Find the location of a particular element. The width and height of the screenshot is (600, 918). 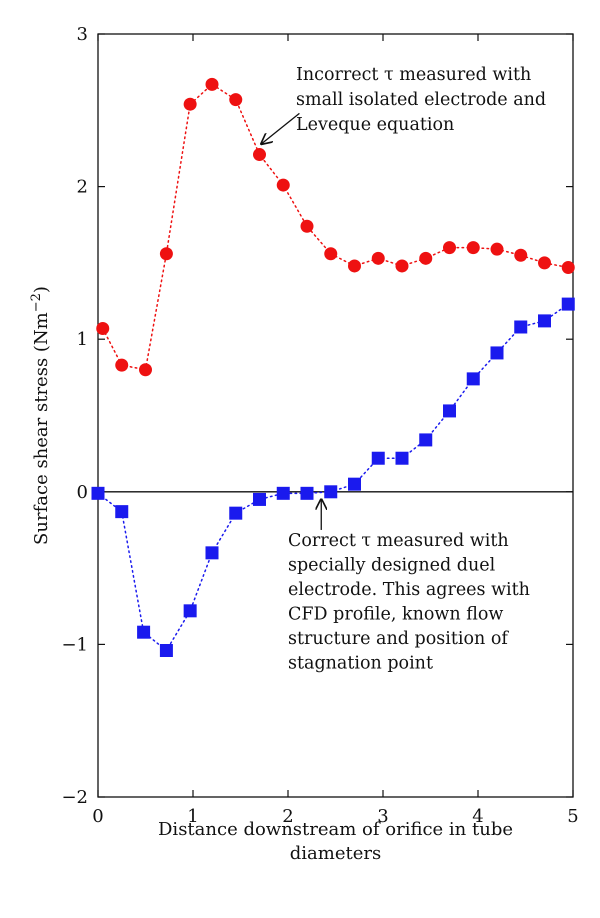

y-tick-label: 3 is located at coordinates (82, 34).